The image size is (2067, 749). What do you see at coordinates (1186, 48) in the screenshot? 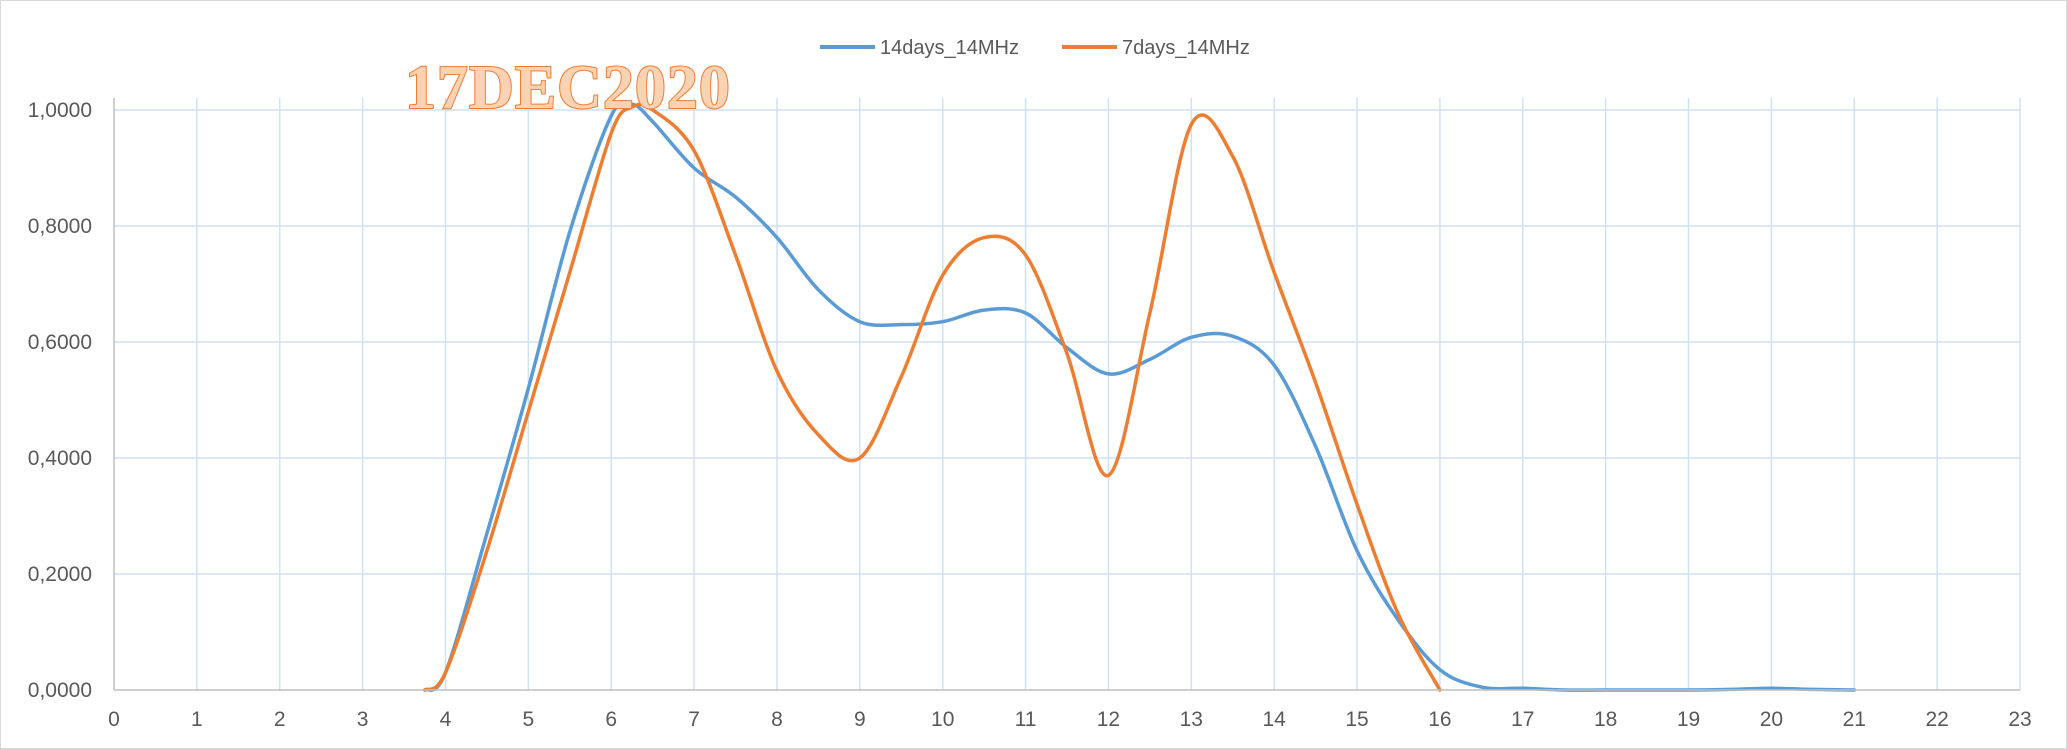
I see `legend-label: 7days_14MHz` at bounding box center [1186, 48].